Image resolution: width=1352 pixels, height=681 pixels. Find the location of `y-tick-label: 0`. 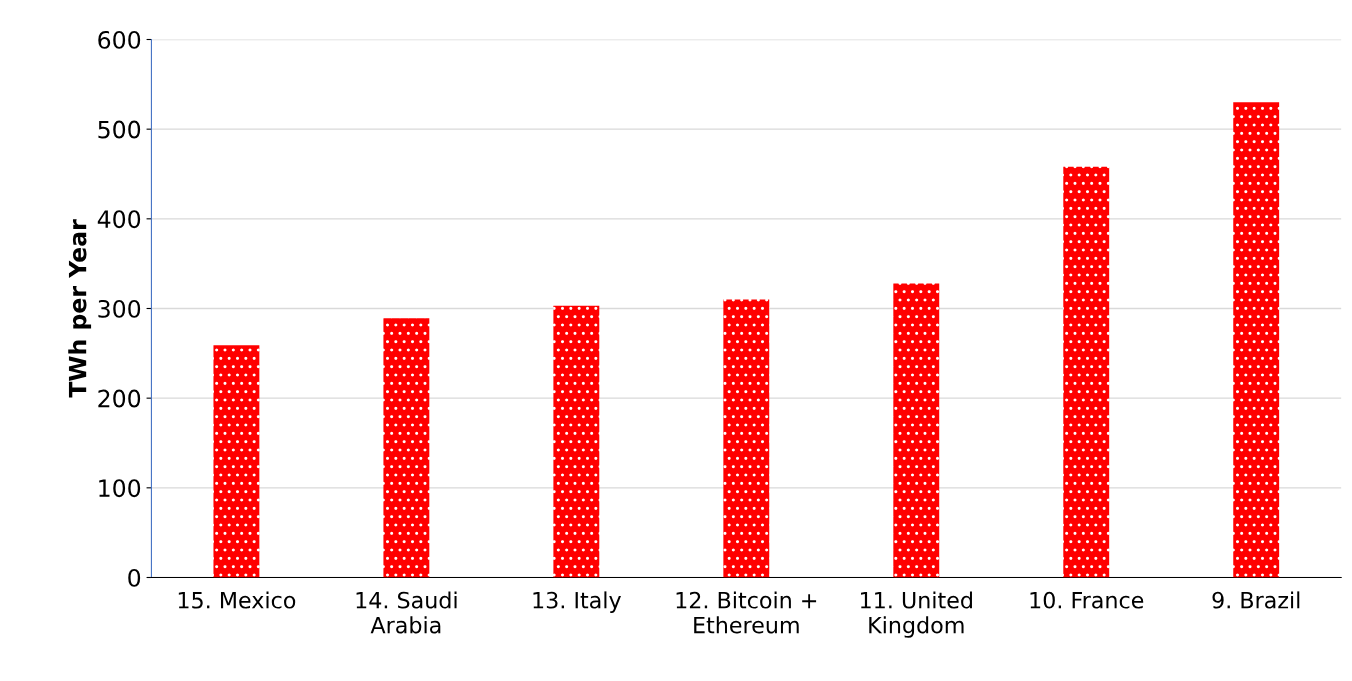

y-tick-label: 0 is located at coordinates (134, 577).